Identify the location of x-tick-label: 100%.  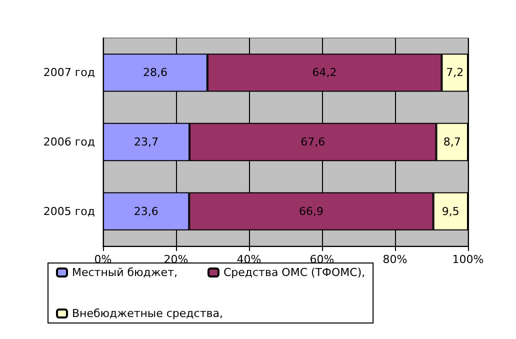
(468, 259).